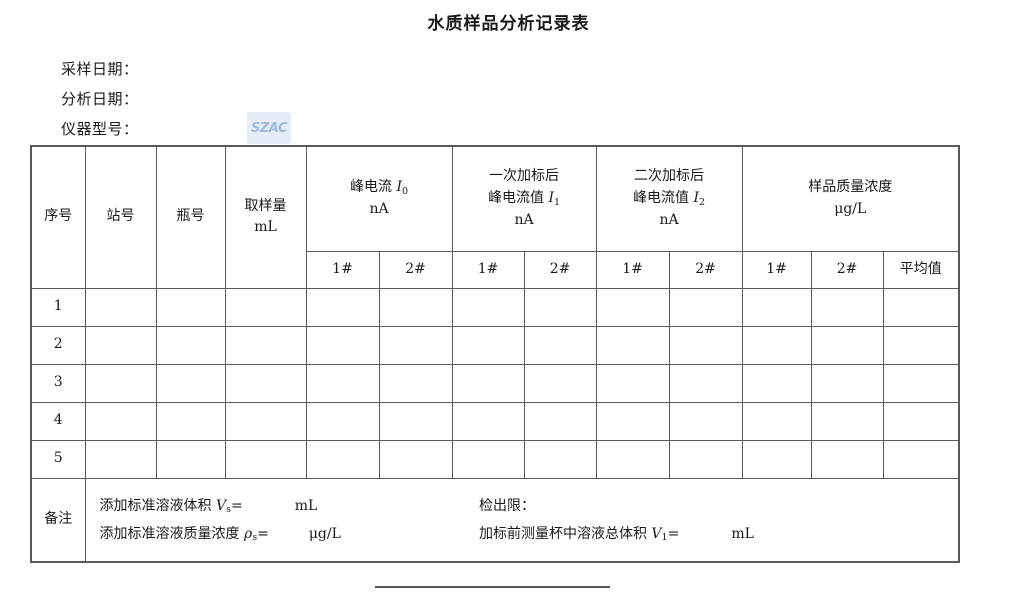 The width and height of the screenshot is (1017, 600). What do you see at coordinates (776, 269) in the screenshot?
I see `subheader-conc-1: 1#` at bounding box center [776, 269].